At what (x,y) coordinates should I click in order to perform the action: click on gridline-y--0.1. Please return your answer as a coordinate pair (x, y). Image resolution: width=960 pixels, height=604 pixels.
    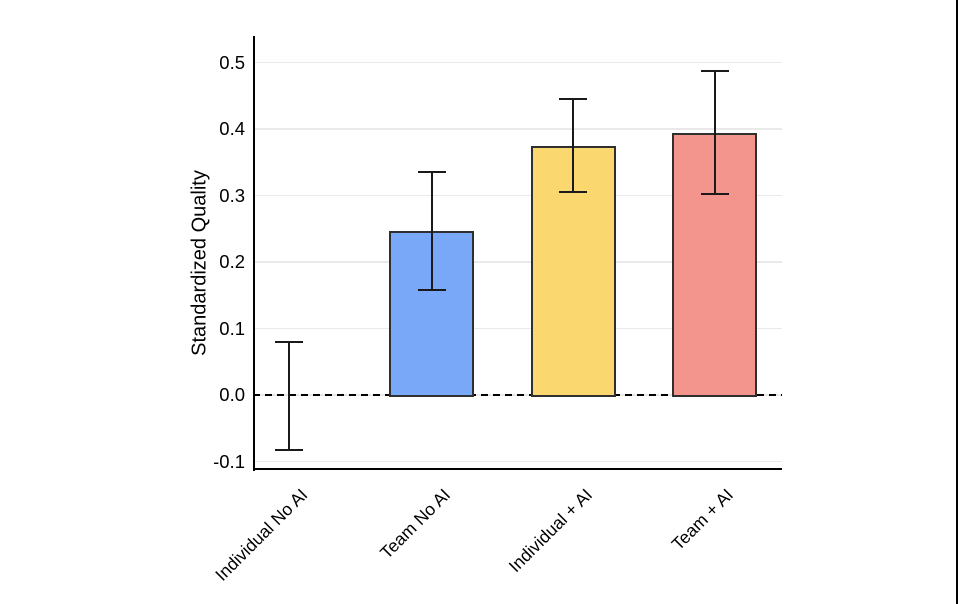
    Looking at the image, I should click on (517, 461).